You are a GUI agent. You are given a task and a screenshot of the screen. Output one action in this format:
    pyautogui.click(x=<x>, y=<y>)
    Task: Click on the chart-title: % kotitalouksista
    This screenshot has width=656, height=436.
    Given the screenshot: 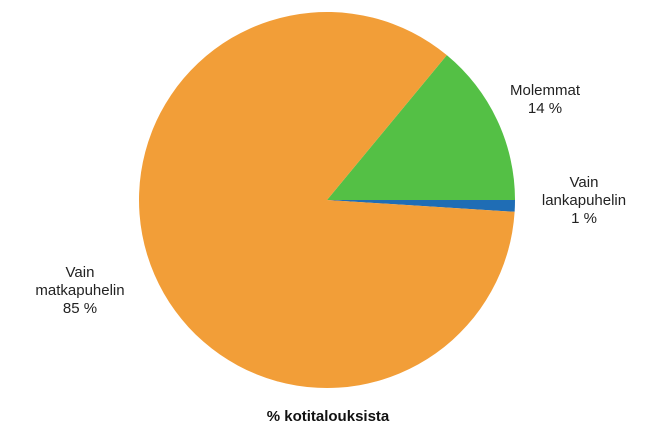 What is the action you would take?
    pyautogui.click(x=328, y=416)
    